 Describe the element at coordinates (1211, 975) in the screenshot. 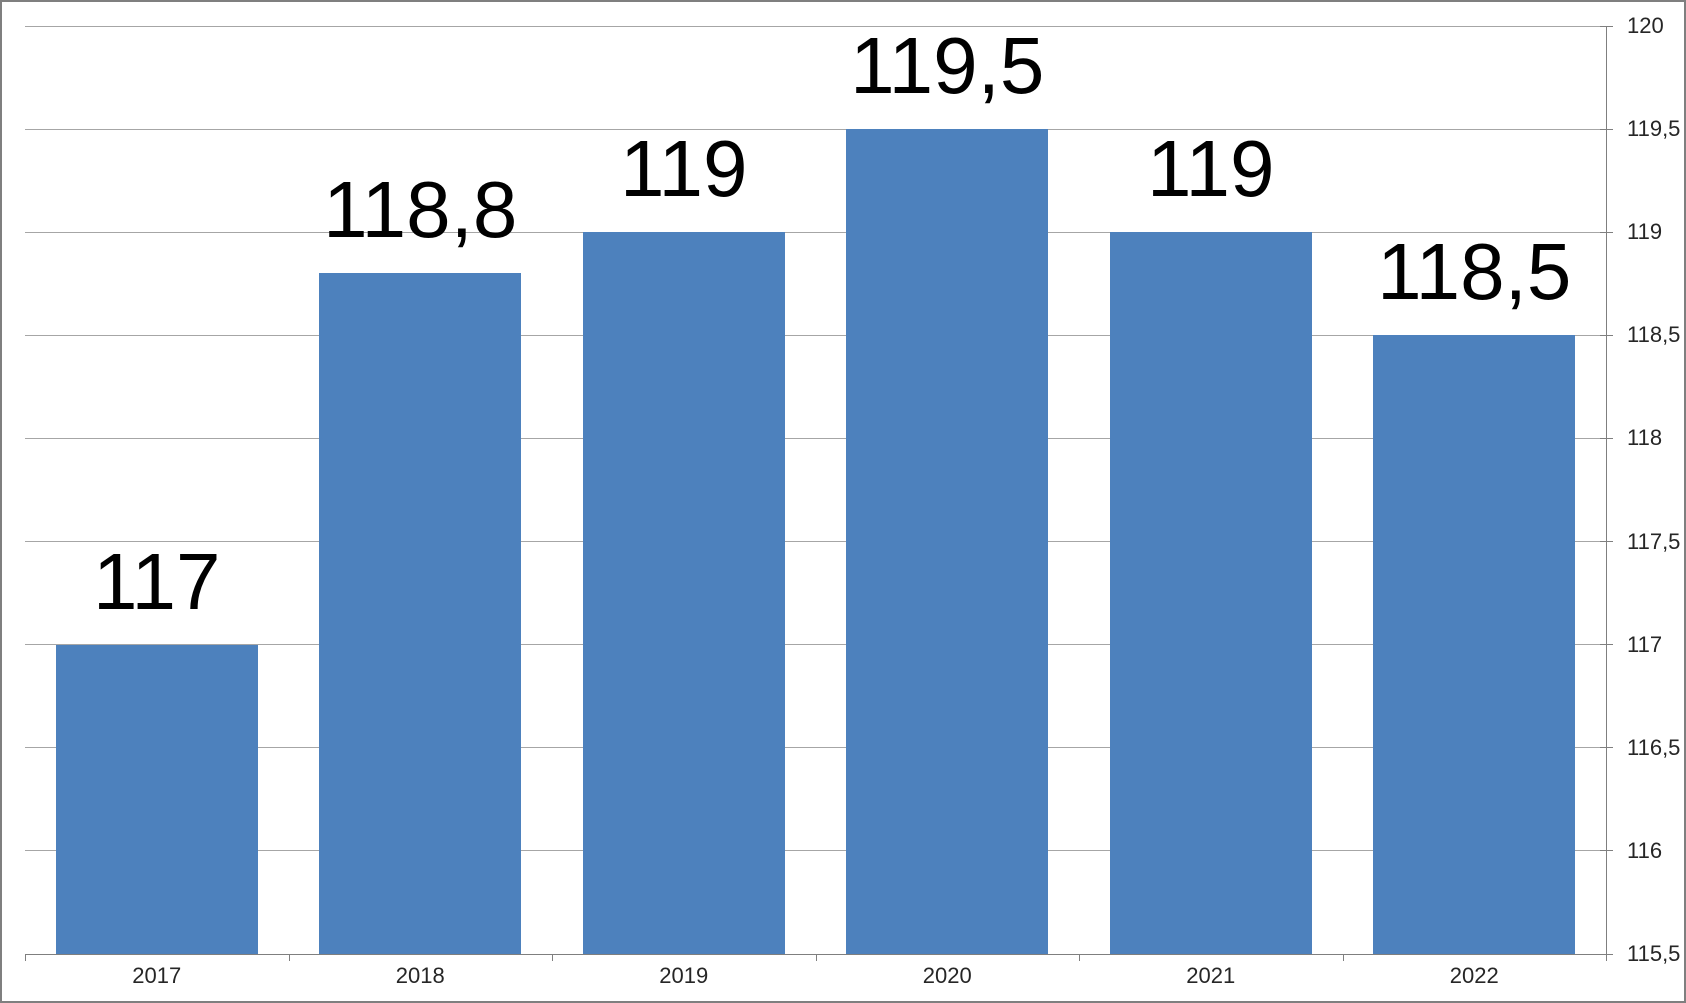

I see `x-axis-tick-label: 2021` at that location.